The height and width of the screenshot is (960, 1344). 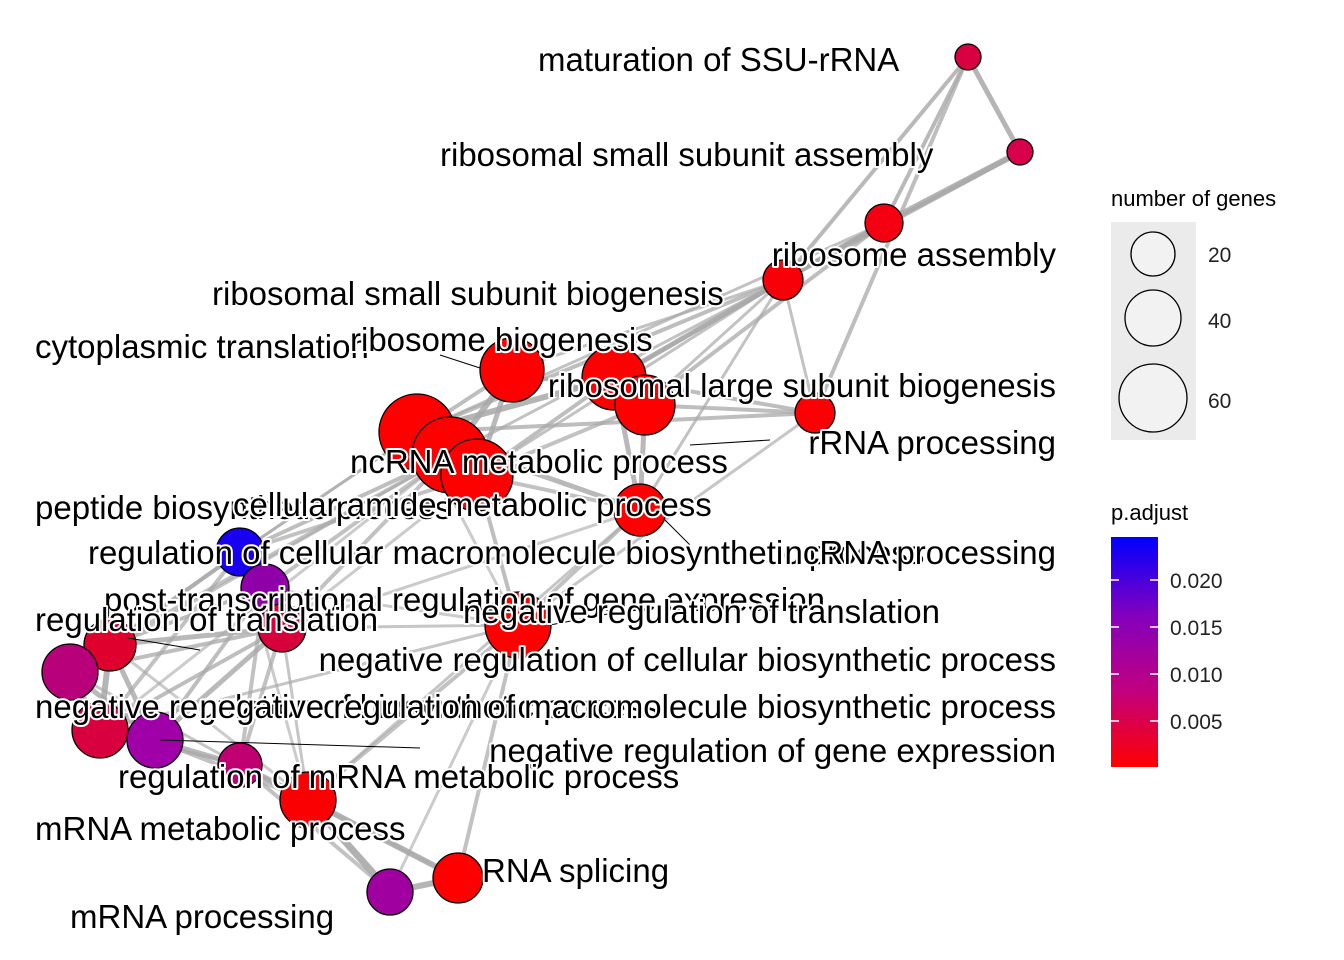 What do you see at coordinates (932, 442) in the screenshot?
I see `node-label: rRNA processing` at bounding box center [932, 442].